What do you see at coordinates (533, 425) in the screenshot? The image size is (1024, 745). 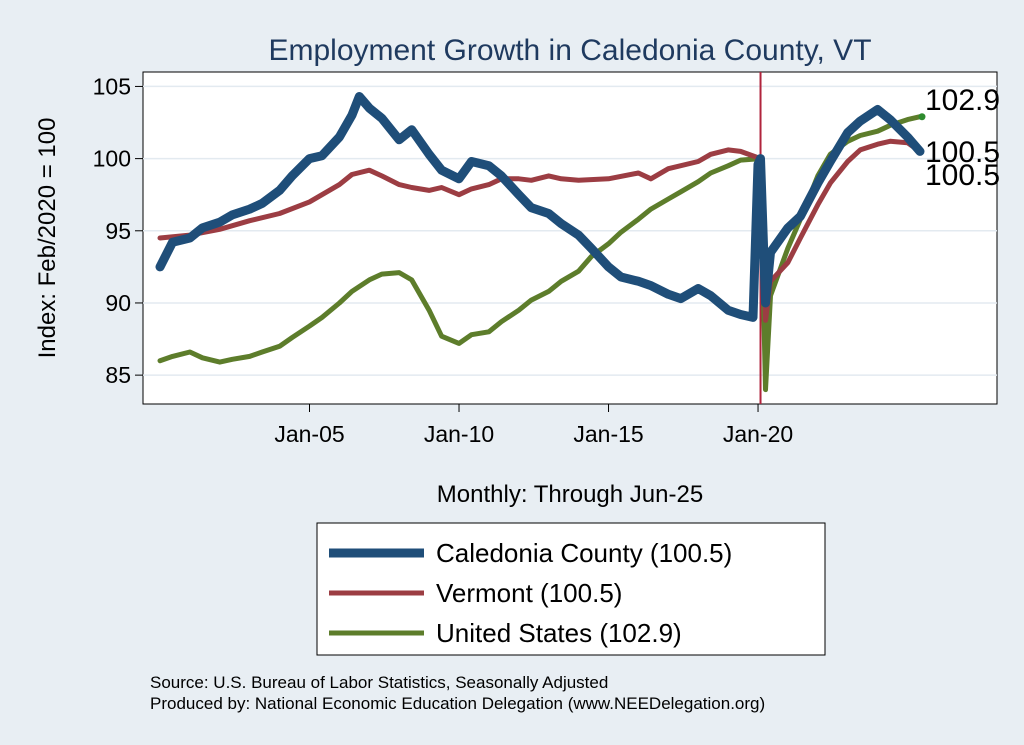 I see `x-axis-ticks: Jan-05 Jan-10 Jan-15 Jan-20` at bounding box center [533, 425].